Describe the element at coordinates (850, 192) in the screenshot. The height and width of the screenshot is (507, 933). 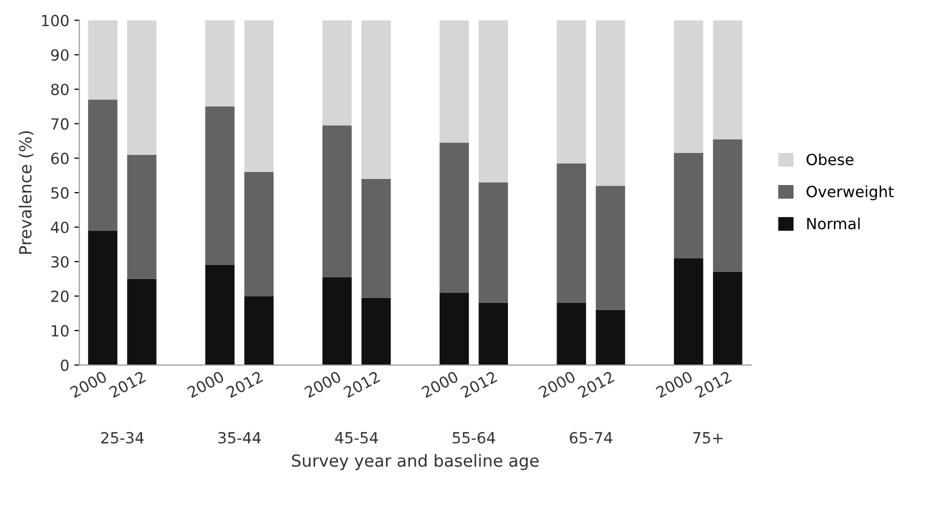
I see `legend-label: Overweight` at that location.